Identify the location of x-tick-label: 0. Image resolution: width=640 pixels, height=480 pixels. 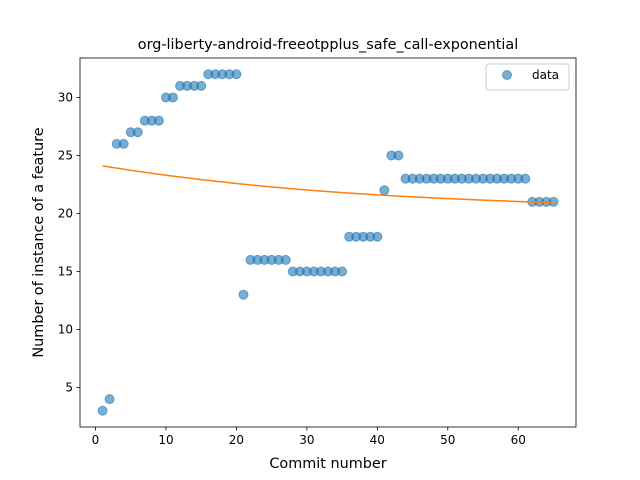
(96, 440).